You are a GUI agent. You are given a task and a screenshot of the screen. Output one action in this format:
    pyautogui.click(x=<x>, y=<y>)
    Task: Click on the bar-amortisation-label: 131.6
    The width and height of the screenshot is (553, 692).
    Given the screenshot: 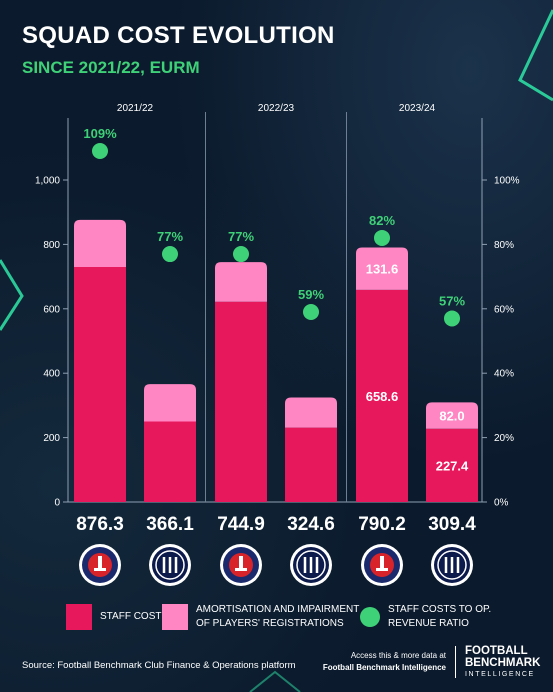 What is the action you would take?
    pyautogui.click(x=382, y=269)
    